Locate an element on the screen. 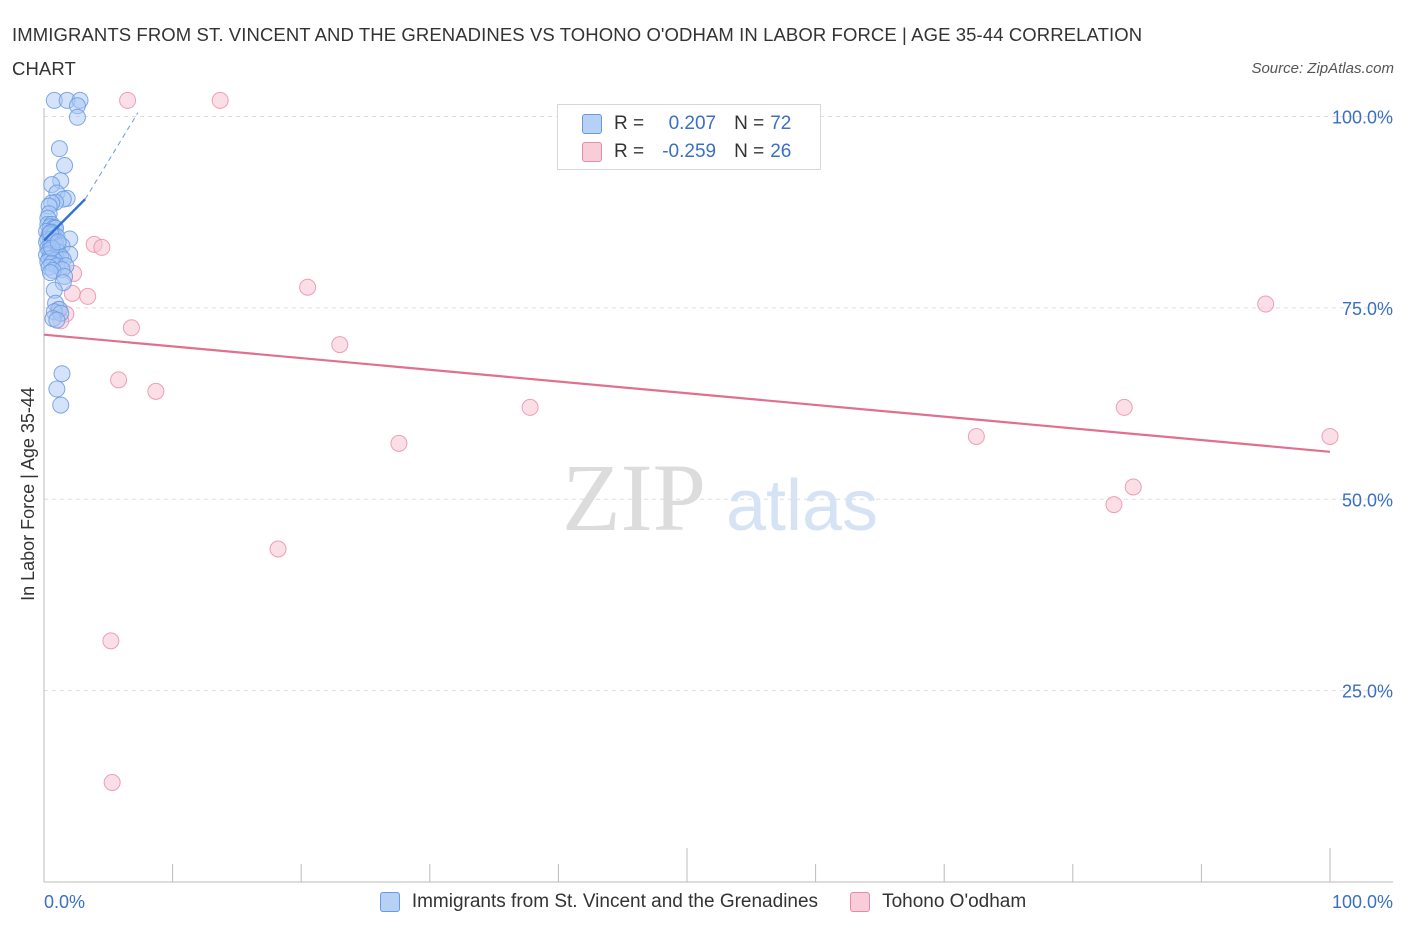  watermark-zip: ZIP is located at coordinates (634, 497).